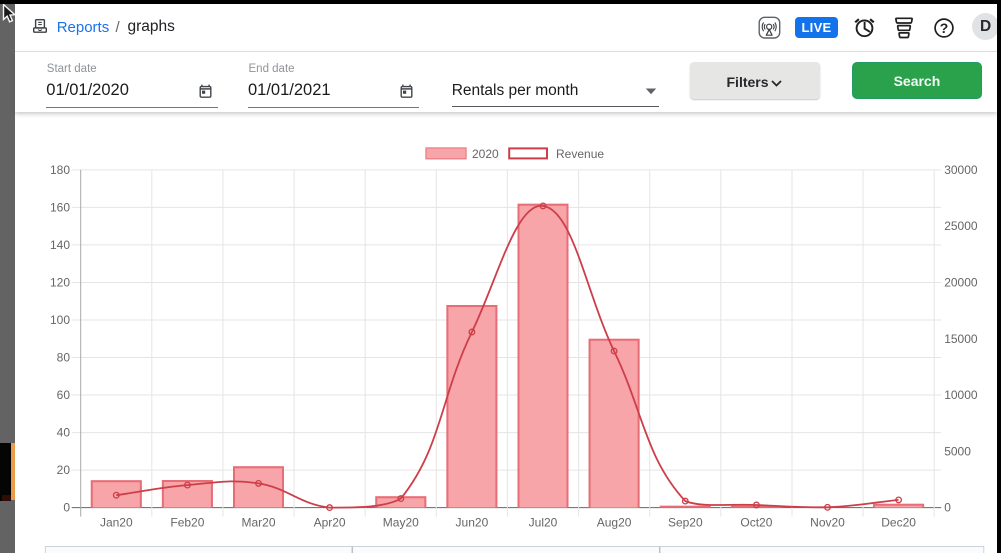 This screenshot has width=1001, height=553. I want to click on svg-text: Feb20, so click(187, 523).